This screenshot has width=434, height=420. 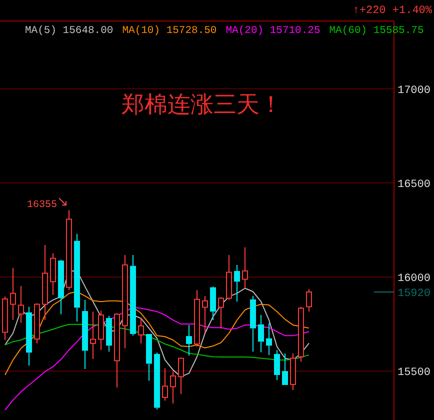 What do you see at coordinates (414, 90) in the screenshot?
I see `y-tick-label: 17000` at bounding box center [414, 90].